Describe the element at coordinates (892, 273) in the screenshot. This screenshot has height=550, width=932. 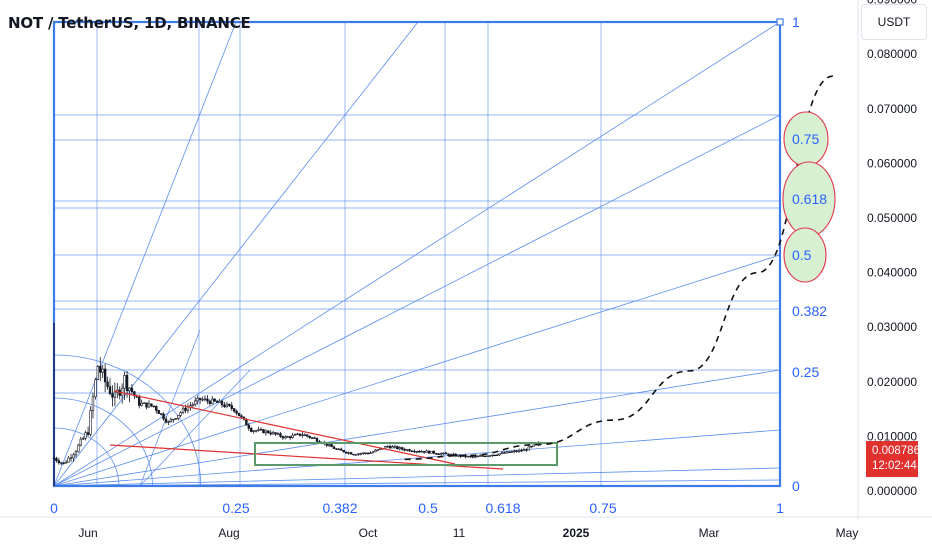
I see `price-tick-label-5: 0.040000` at that location.